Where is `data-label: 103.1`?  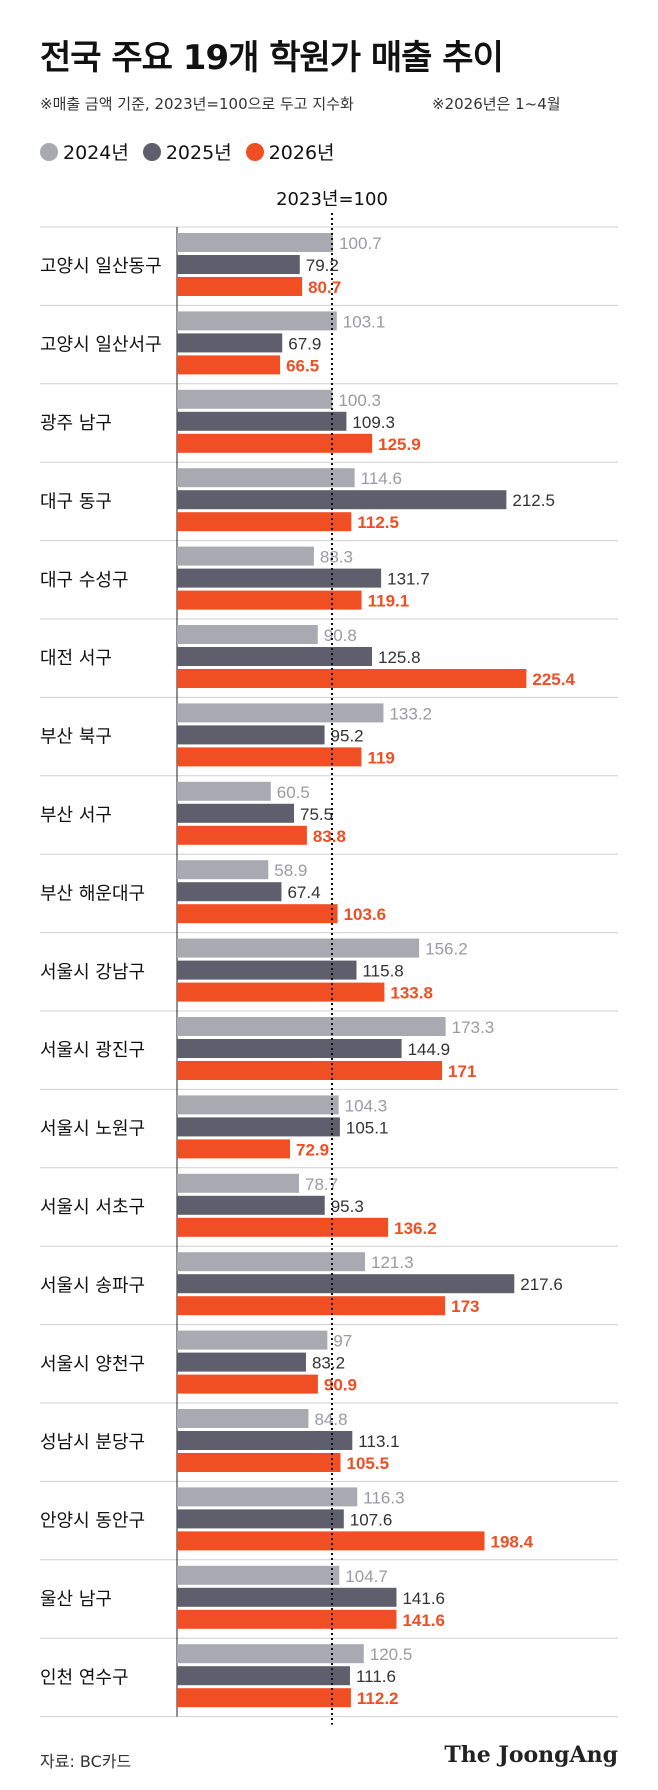
data-label: 103.1 is located at coordinates (364, 321).